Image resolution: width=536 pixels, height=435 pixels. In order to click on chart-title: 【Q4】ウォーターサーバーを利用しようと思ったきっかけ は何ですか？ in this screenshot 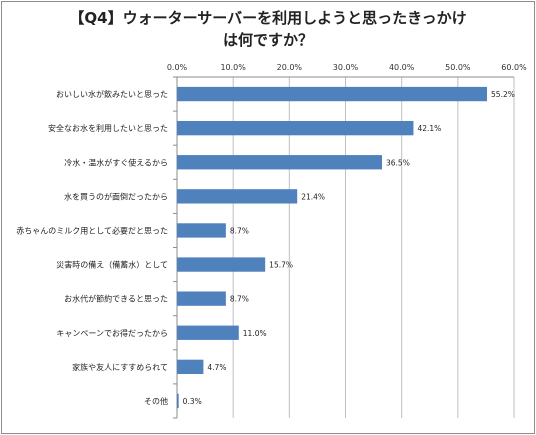, I will do `click(268, 29)`.